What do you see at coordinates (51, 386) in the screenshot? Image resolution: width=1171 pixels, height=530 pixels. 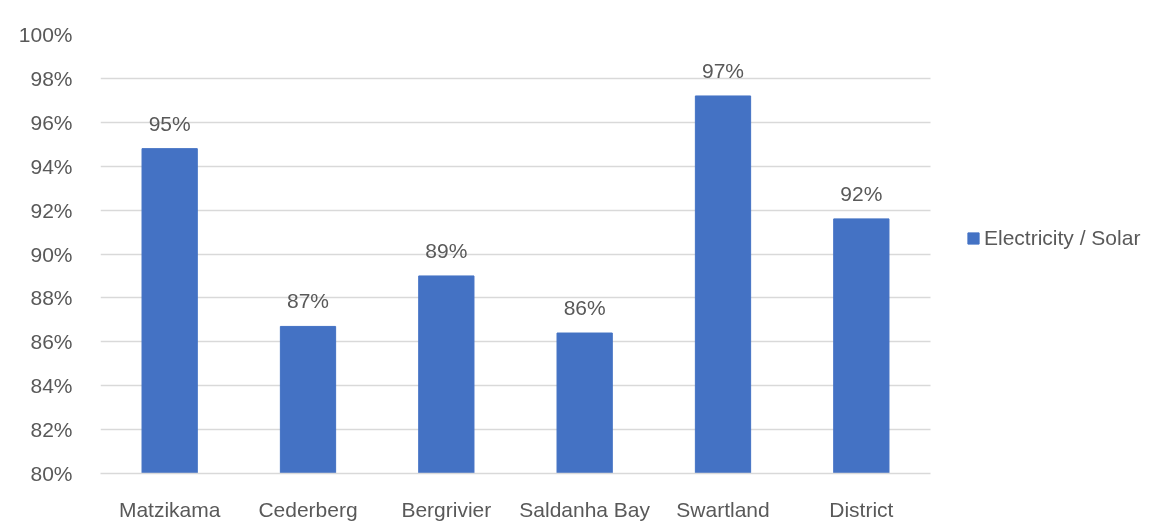 I see `y-tick-label: 84%` at bounding box center [51, 386].